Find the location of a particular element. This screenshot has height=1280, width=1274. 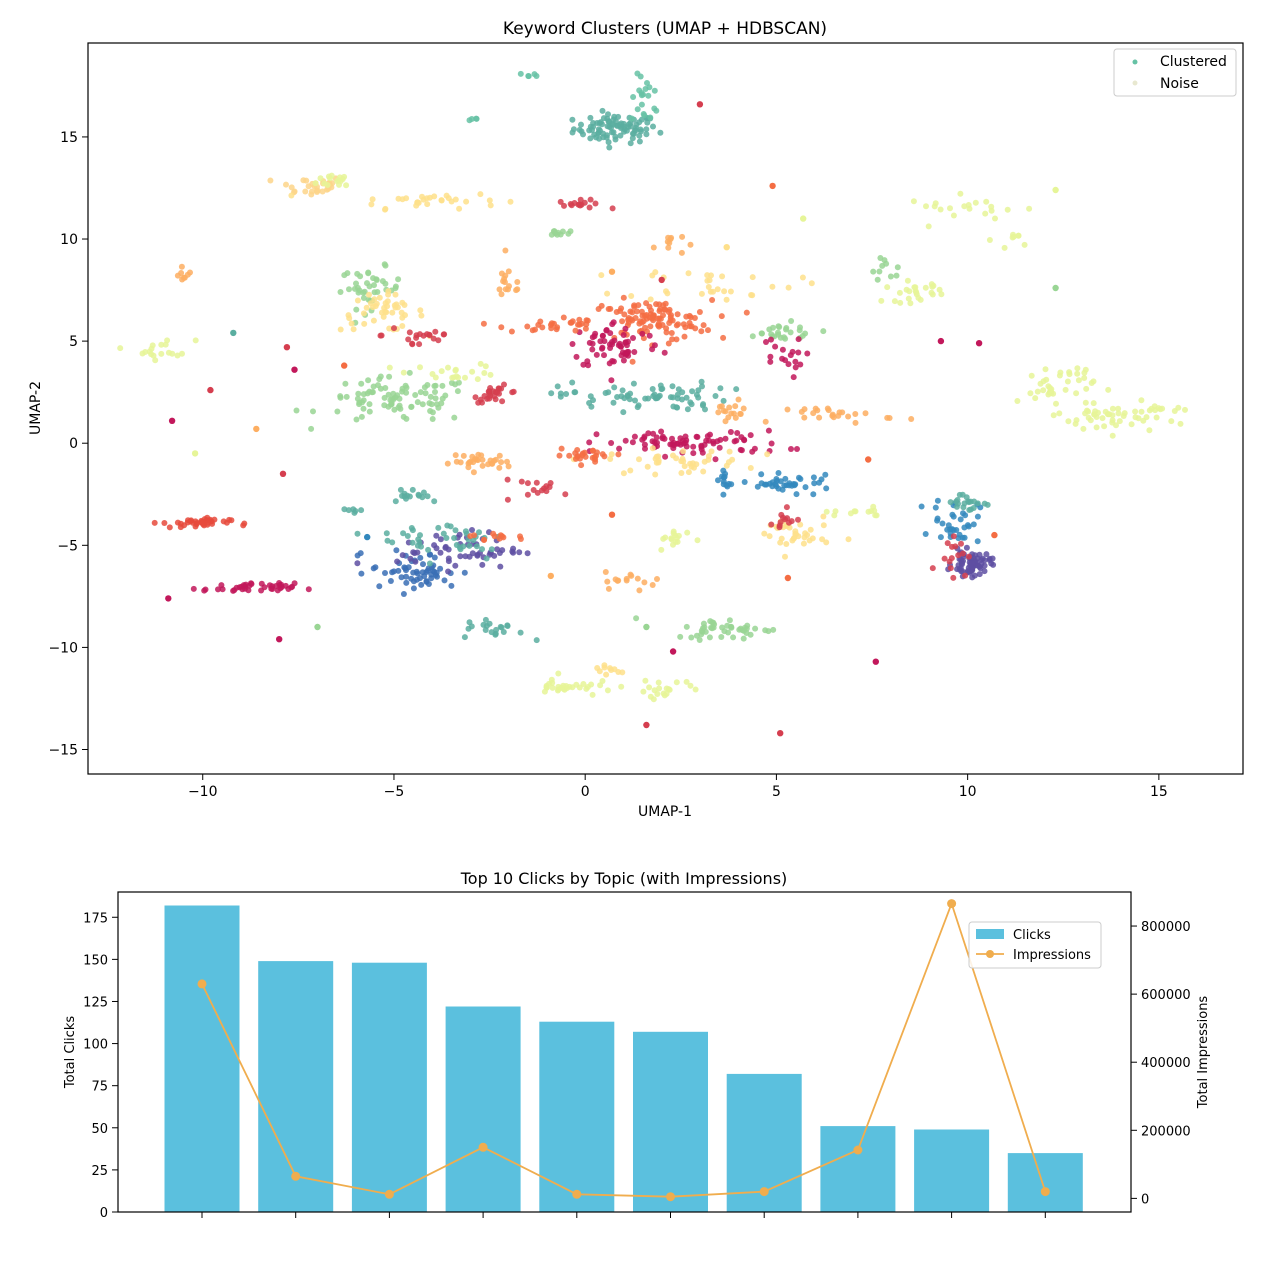

left-tick-label: 0 is located at coordinates (104, 1213).